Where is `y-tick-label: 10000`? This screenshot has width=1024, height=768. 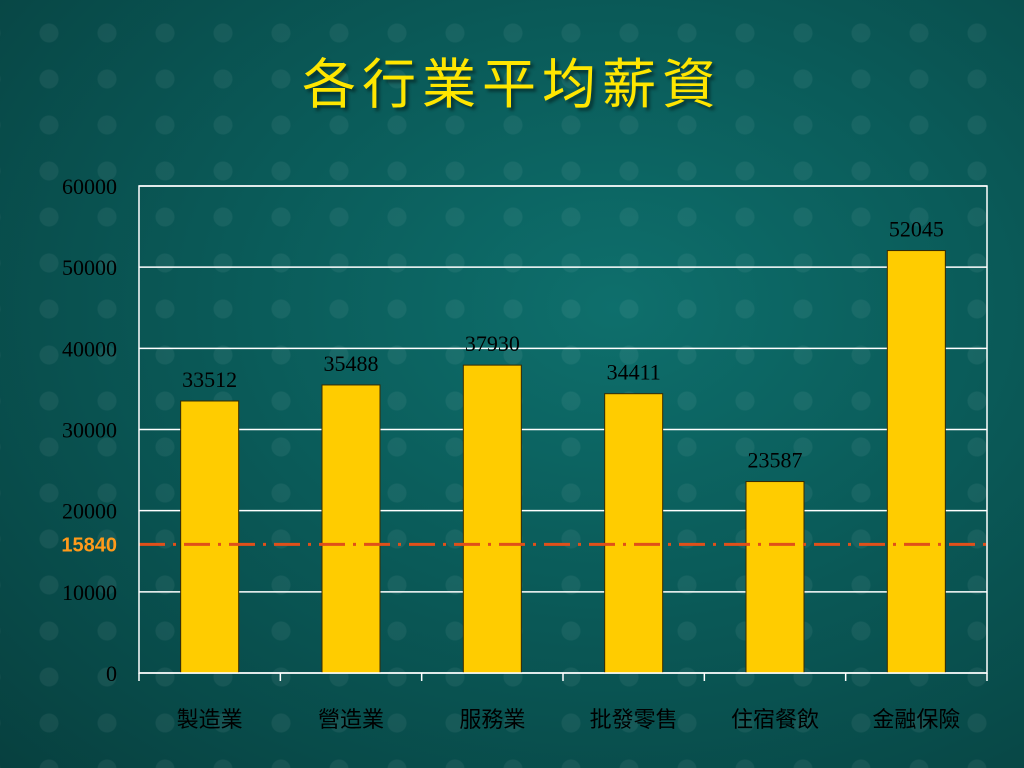 y-tick-label: 10000 is located at coordinates (89, 592).